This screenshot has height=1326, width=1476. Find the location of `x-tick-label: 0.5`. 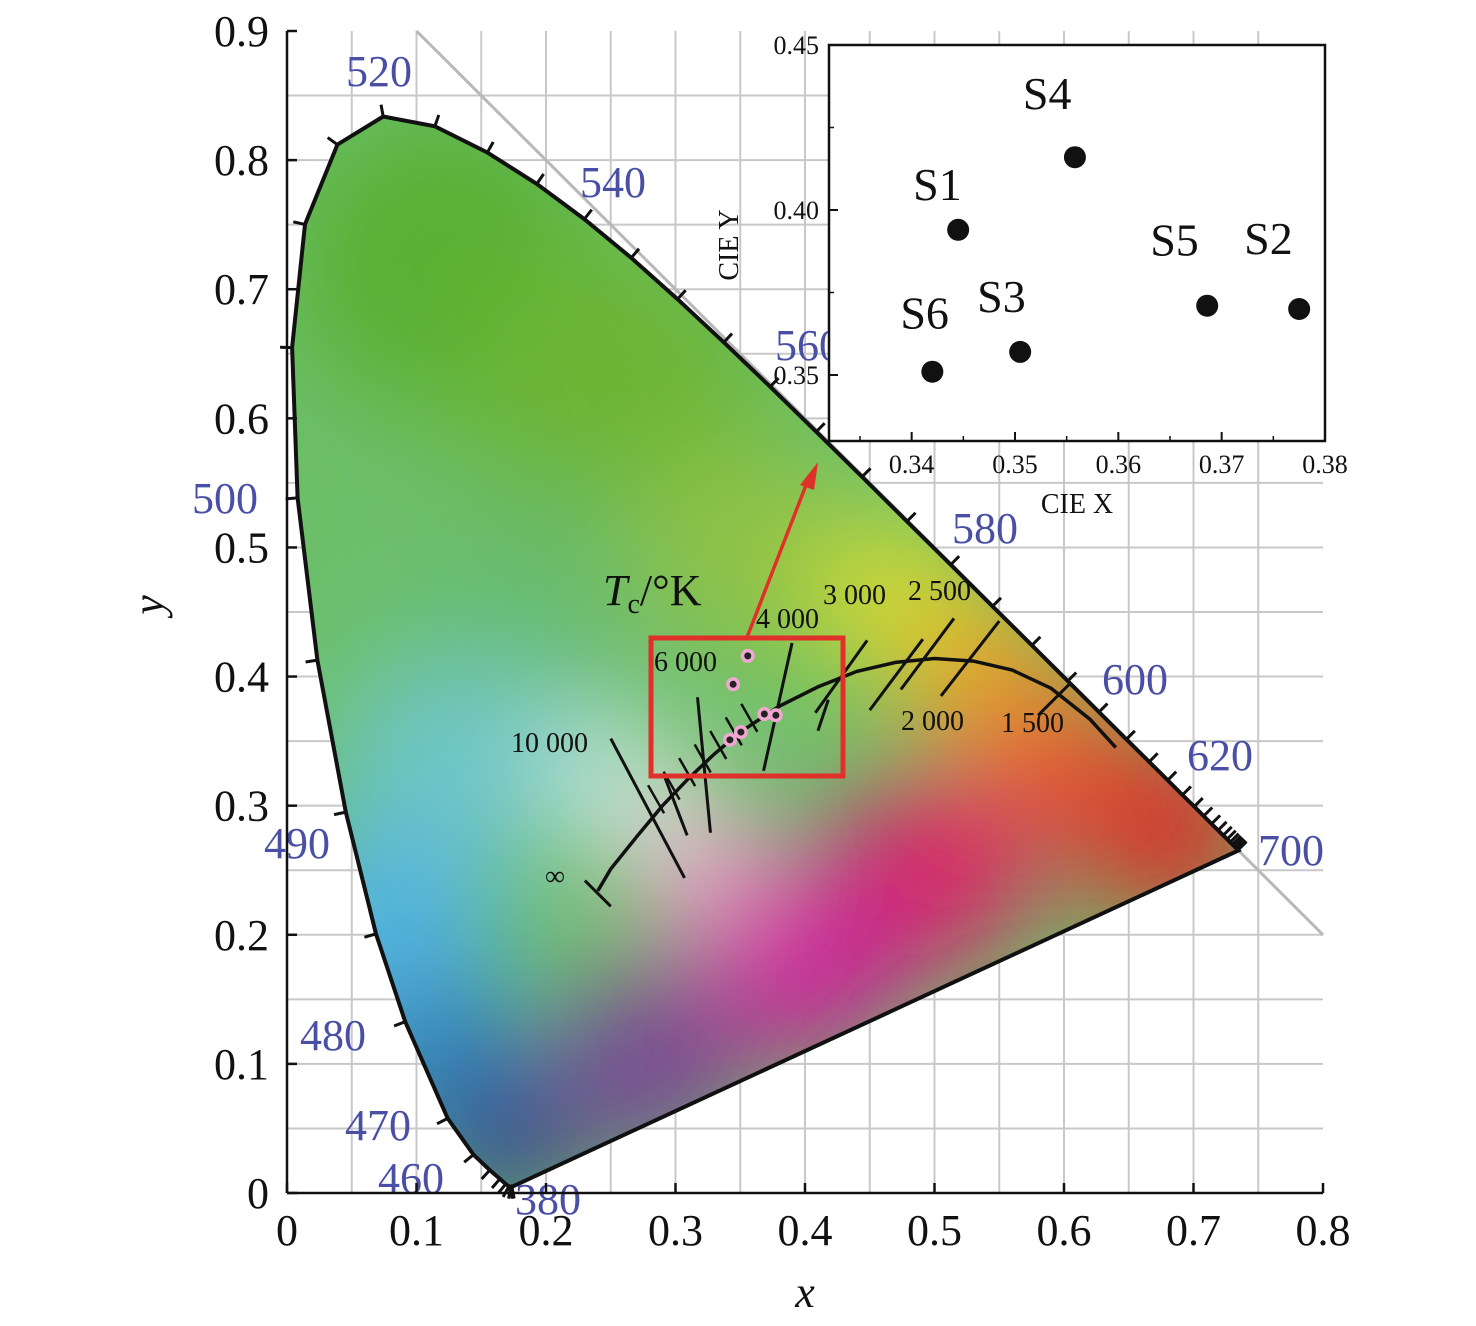

x-tick-label: 0.5 is located at coordinates (934, 1230).